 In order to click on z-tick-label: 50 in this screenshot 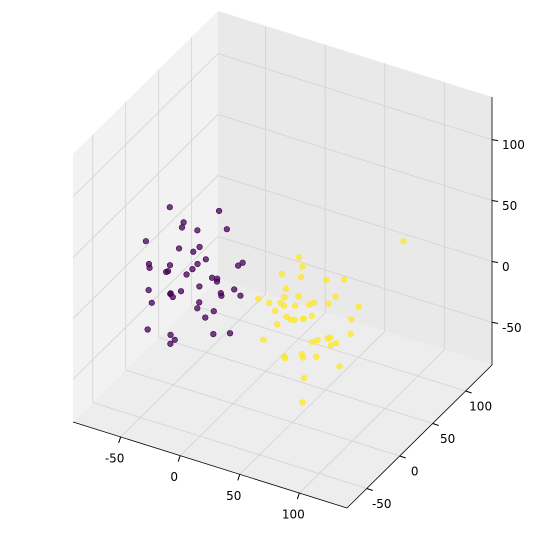, I will do `click(509, 206)`.